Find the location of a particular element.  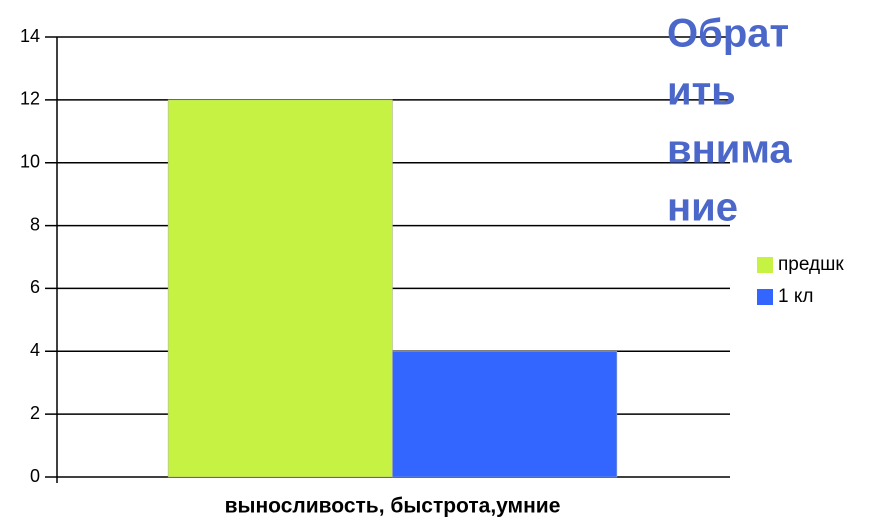

y-tick-label: 6 is located at coordinates (35, 287).